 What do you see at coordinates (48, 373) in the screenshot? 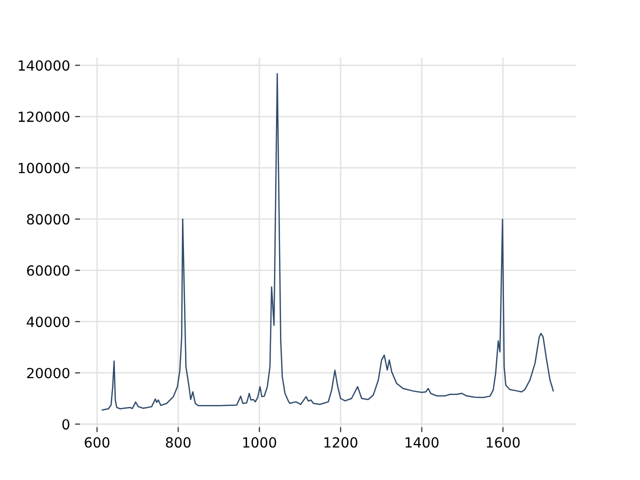
I see `y-tick-label: 20000` at bounding box center [48, 373].